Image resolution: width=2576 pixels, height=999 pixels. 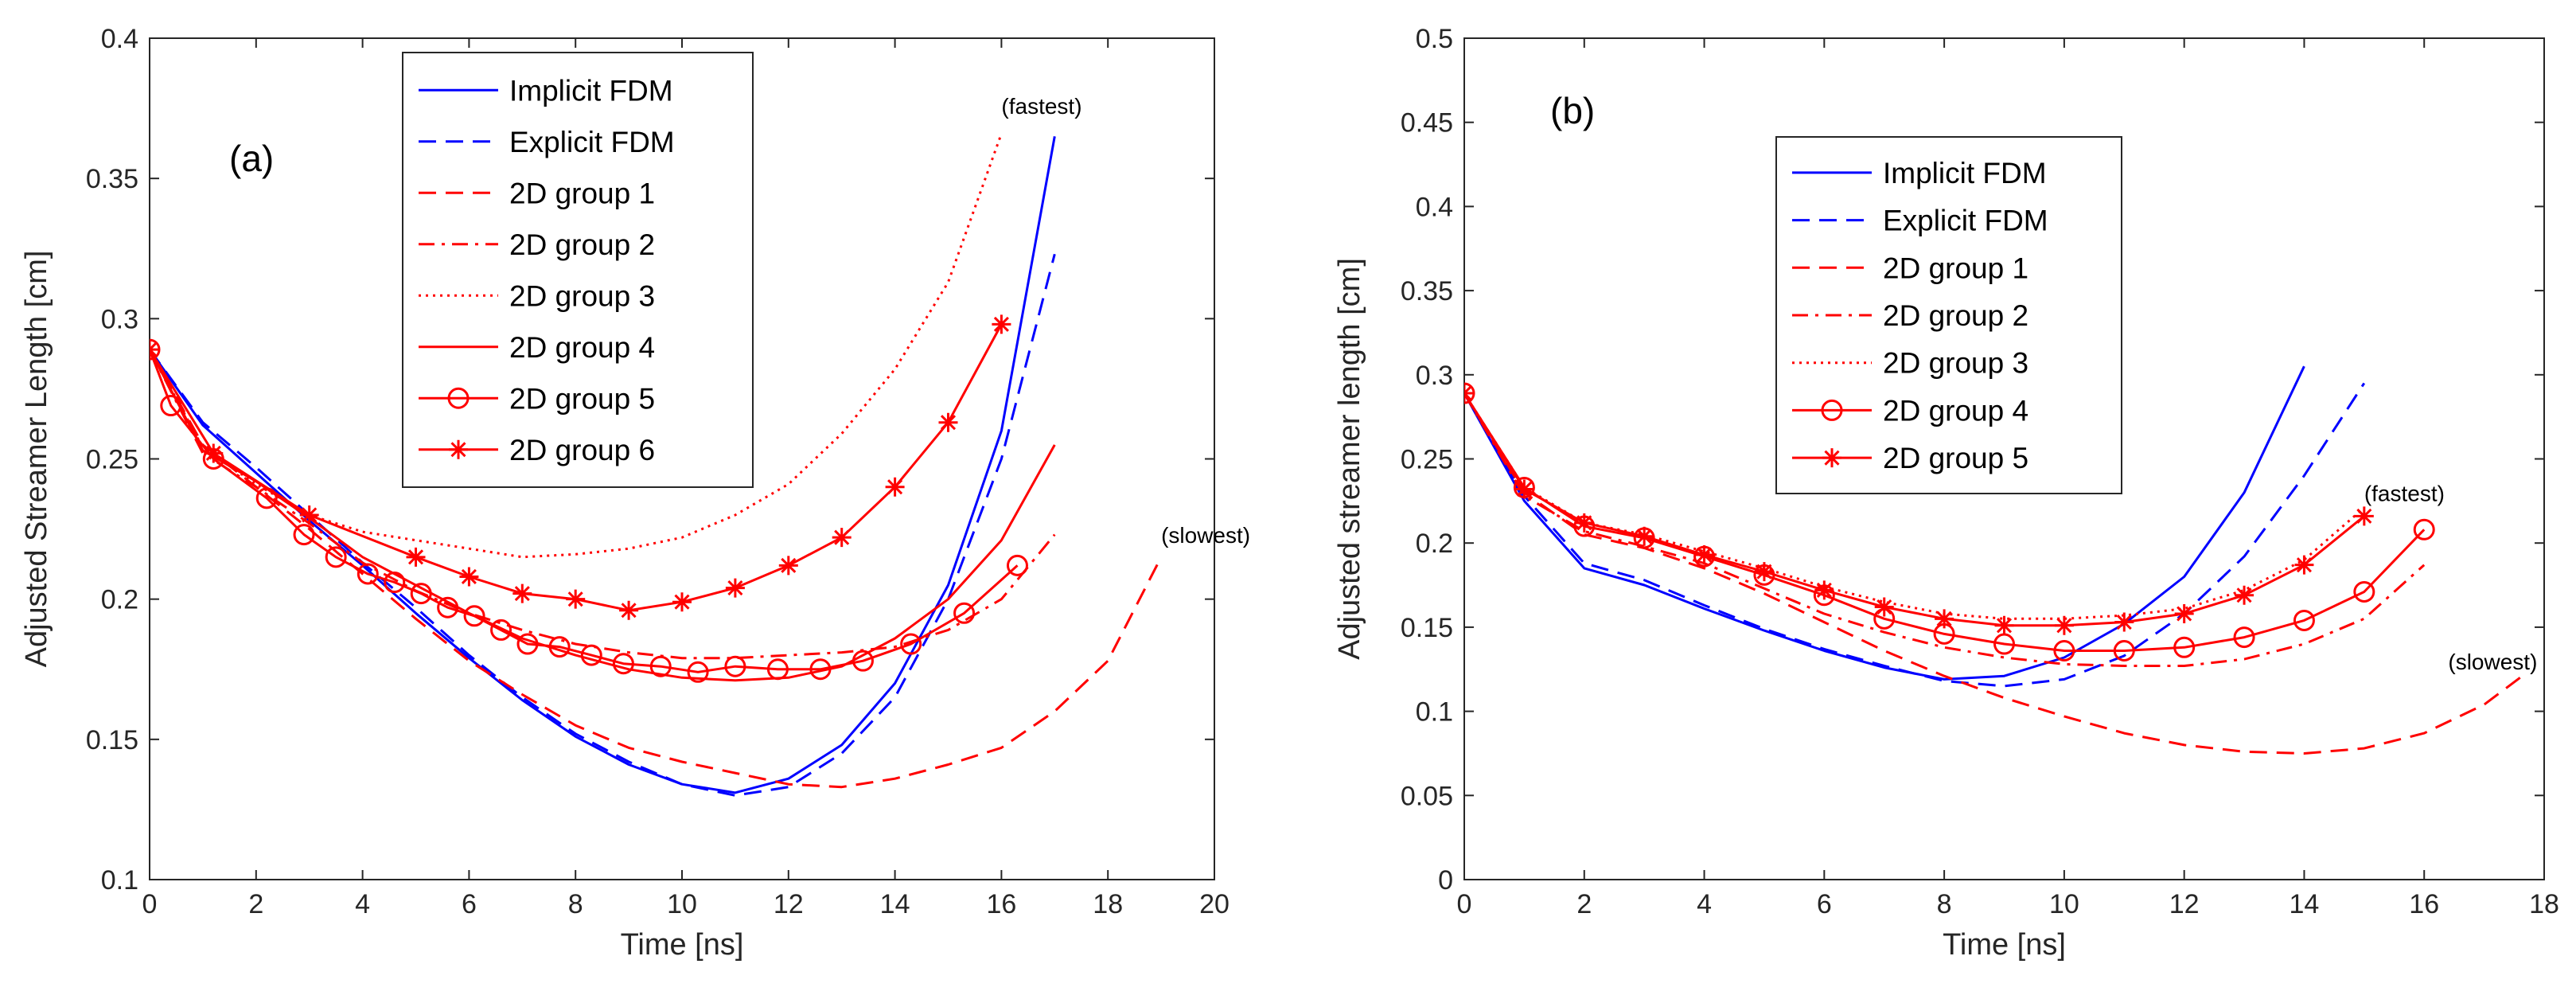 I want to click on chart-b-legend-entry: 2D group 2, so click(x=1910, y=315).